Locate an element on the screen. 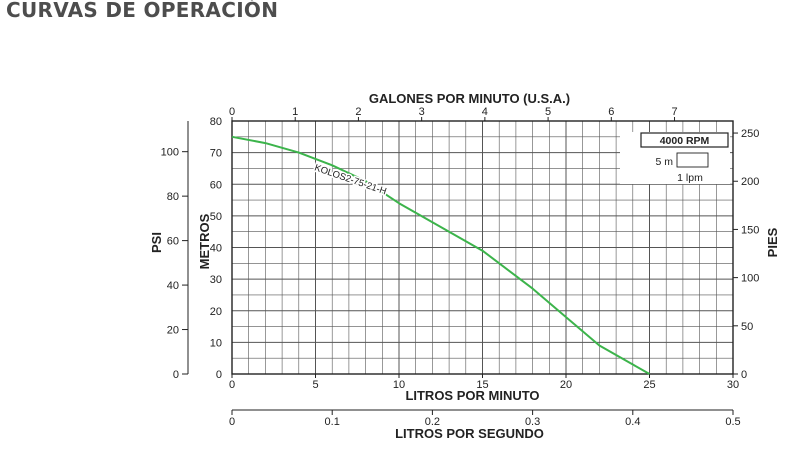 The image size is (800, 466). y-tick-label: 70 is located at coordinates (216, 154).